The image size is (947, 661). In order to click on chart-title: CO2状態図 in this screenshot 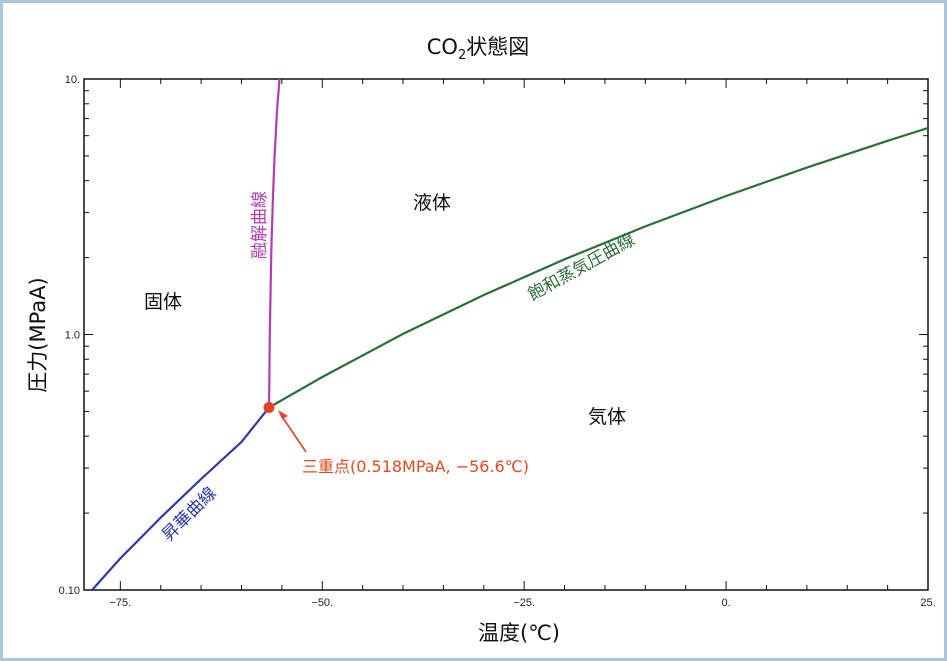, I will do `click(478, 49)`.